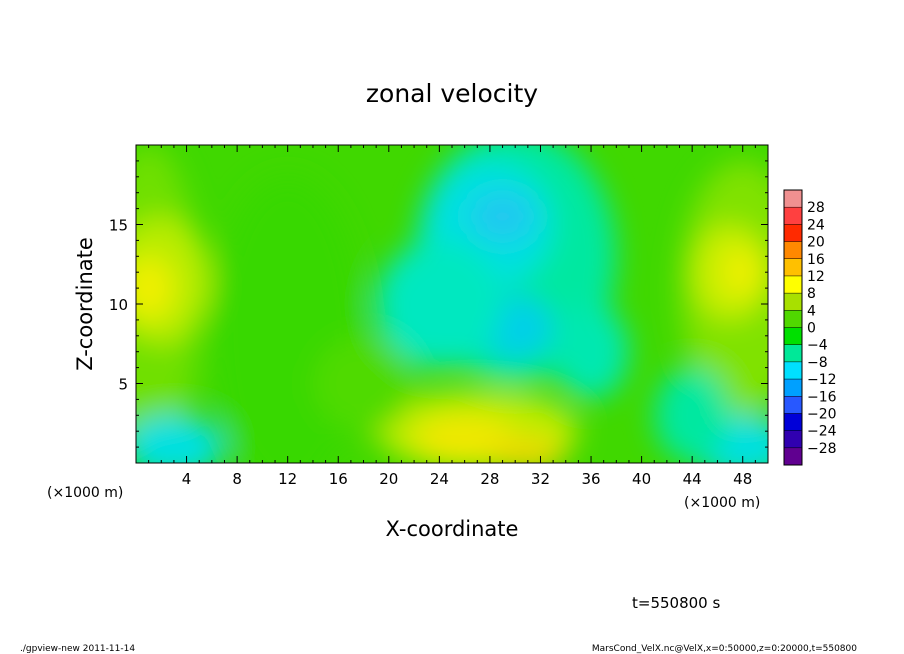 The height and width of the screenshot is (654, 904). I want to click on y-tick-label: 10, so click(118, 305).